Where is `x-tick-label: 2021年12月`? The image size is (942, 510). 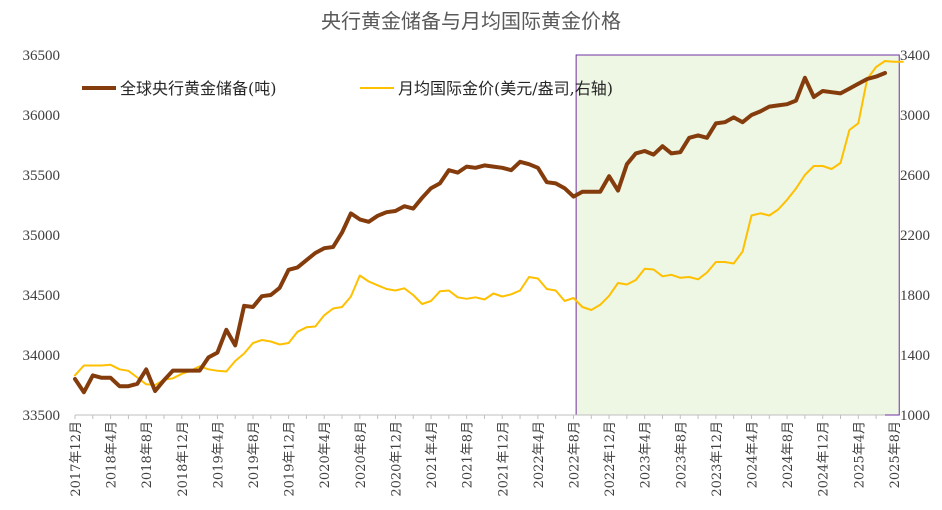
x-tick-label: 2021年12月 is located at coordinates (503, 459).